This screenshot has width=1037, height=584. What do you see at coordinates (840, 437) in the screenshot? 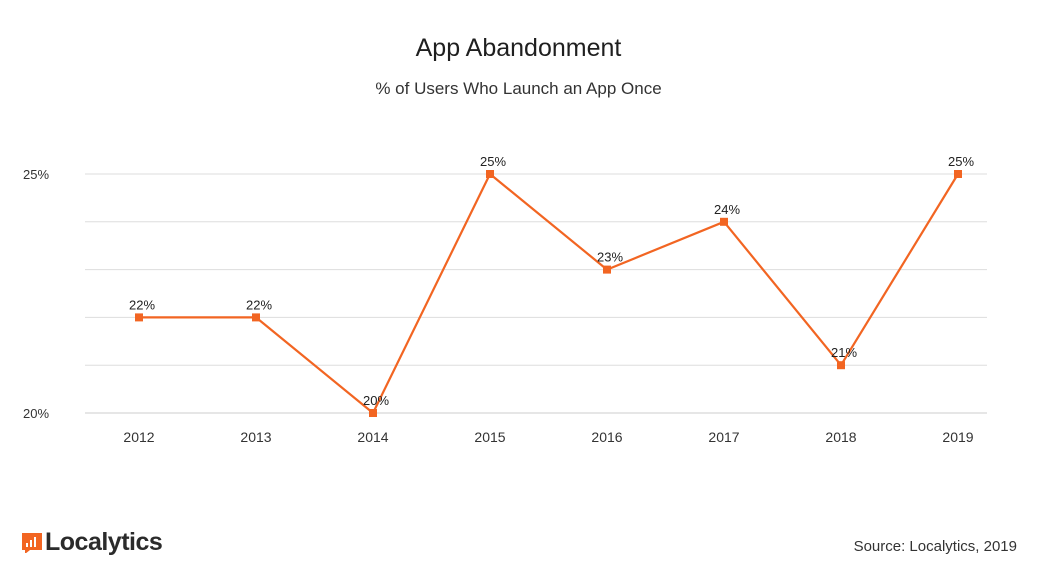
I see `x-tick-label: 2018` at bounding box center [840, 437].